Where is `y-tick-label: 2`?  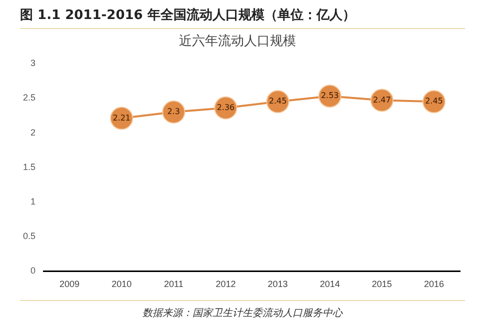 y-tick-label: 2 is located at coordinates (33, 132).